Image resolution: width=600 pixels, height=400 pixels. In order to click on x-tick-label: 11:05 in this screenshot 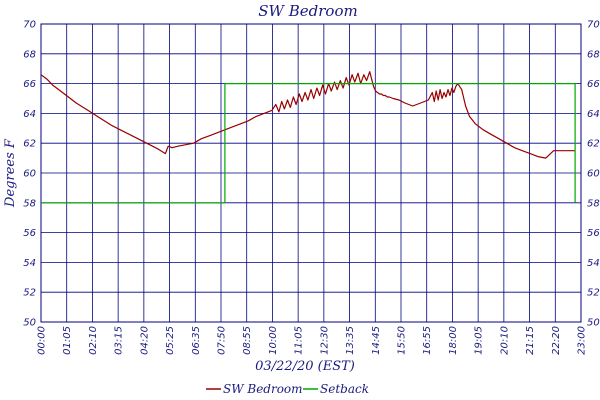, I will do `click(299, 340)`.